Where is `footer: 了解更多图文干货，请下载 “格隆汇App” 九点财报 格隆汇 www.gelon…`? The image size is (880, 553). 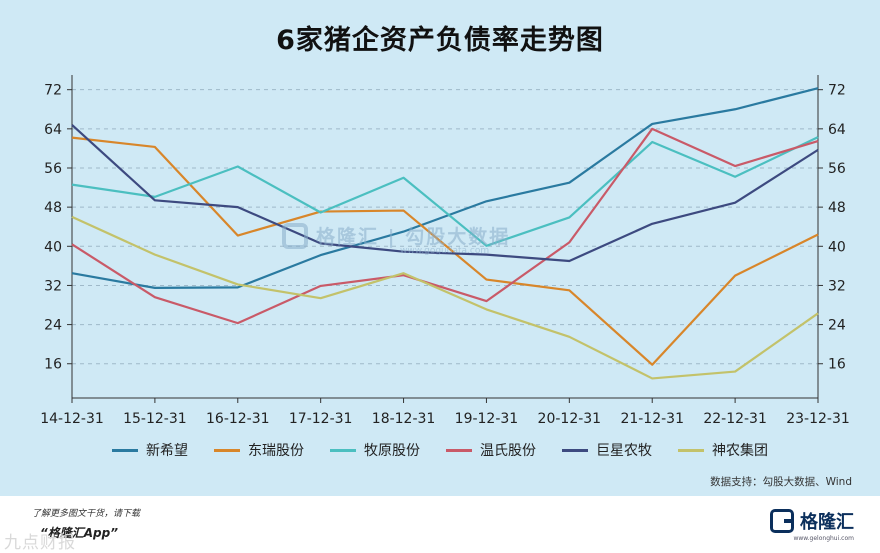 footer: 了解更多图文干货，请下载 “格隆汇App” 九点财报 格隆汇 www.gelon… is located at coordinates (440, 524).